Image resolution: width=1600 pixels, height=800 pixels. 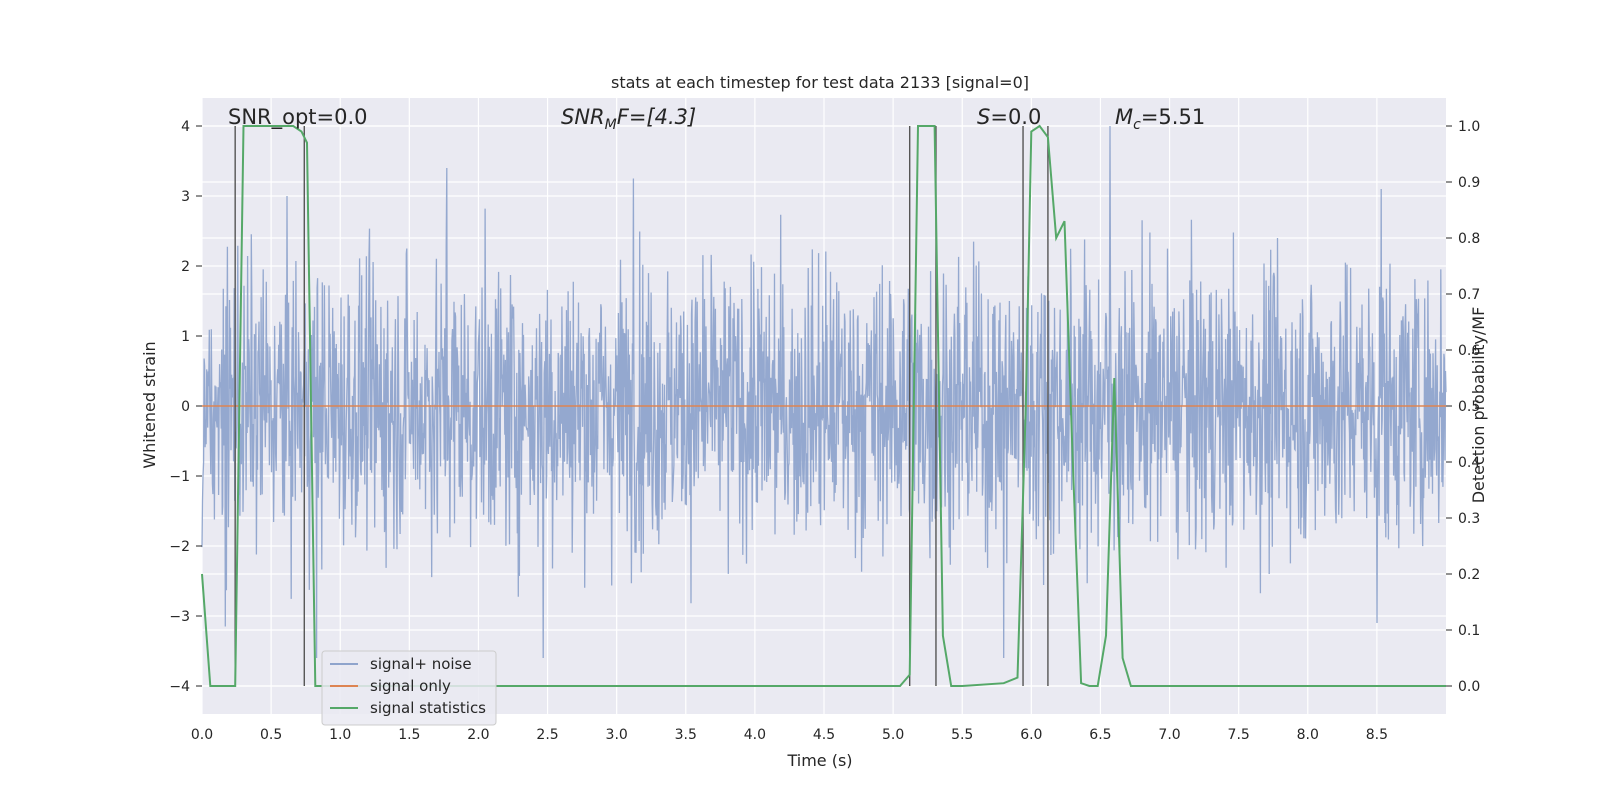 I want to click on x-tick-label: 6.5, so click(x=1100, y=735).